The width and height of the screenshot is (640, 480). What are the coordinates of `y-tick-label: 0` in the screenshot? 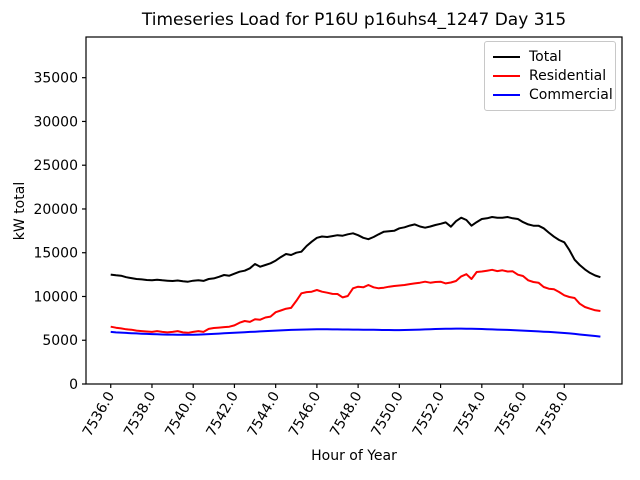 It's located at (73, 385).